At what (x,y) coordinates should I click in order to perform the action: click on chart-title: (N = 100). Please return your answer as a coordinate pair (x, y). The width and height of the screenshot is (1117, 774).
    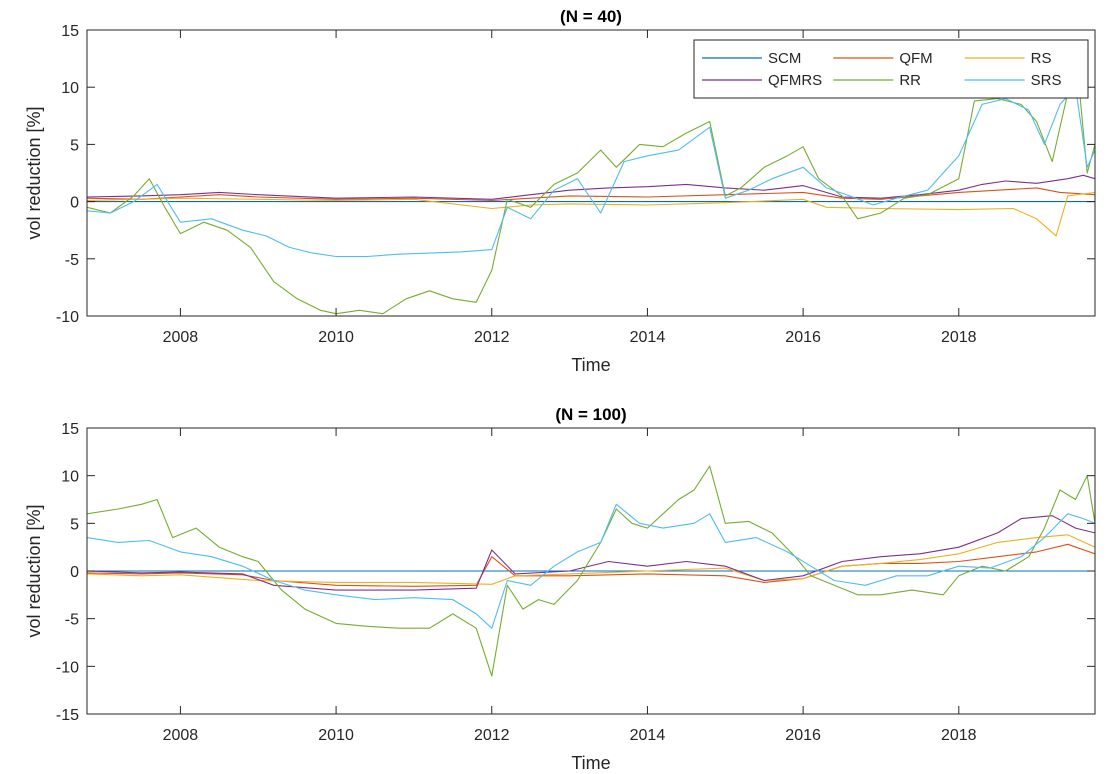
    Looking at the image, I should click on (590, 414).